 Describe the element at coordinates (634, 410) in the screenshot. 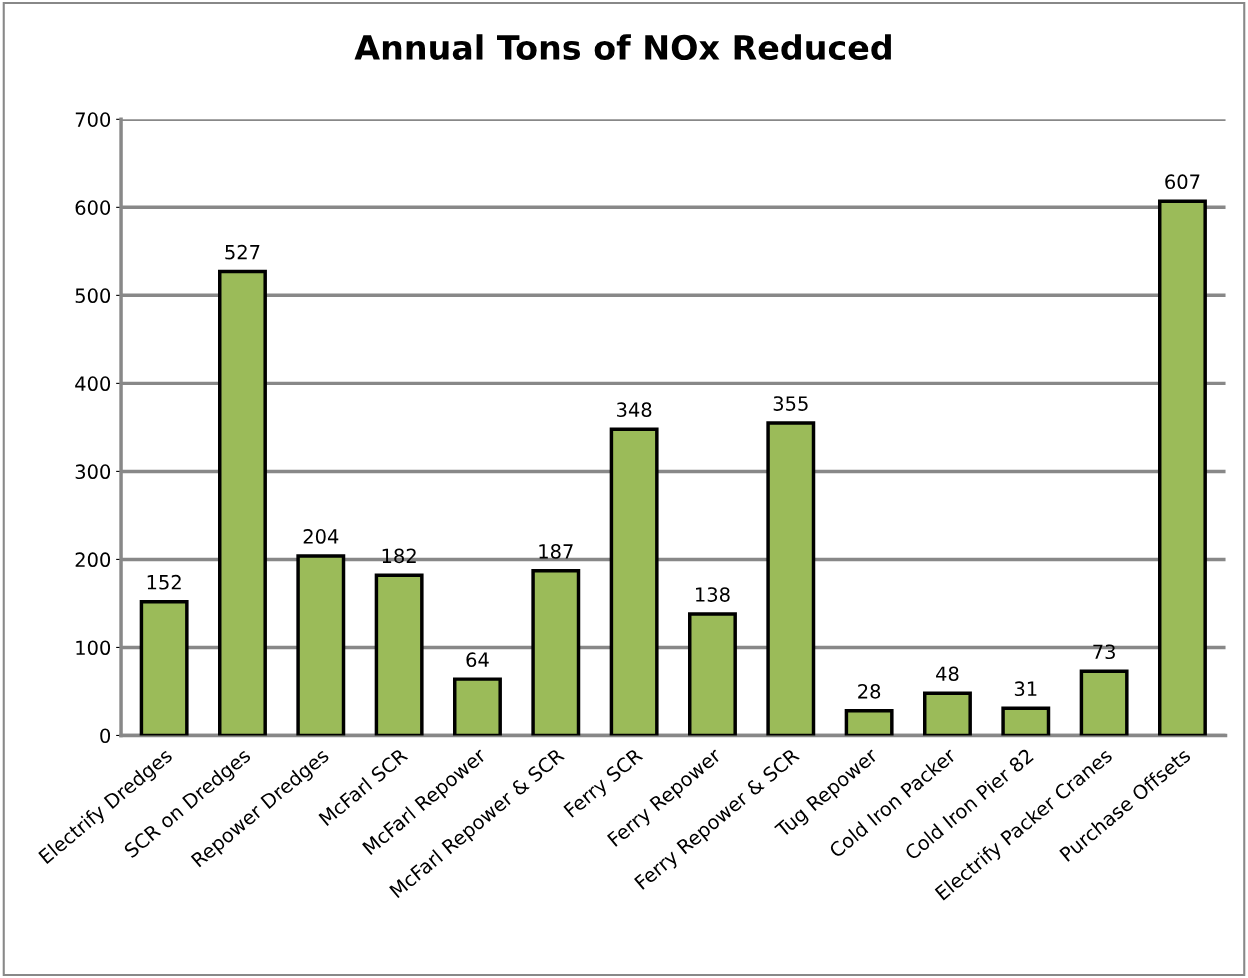

I see `data-label: 348` at that location.